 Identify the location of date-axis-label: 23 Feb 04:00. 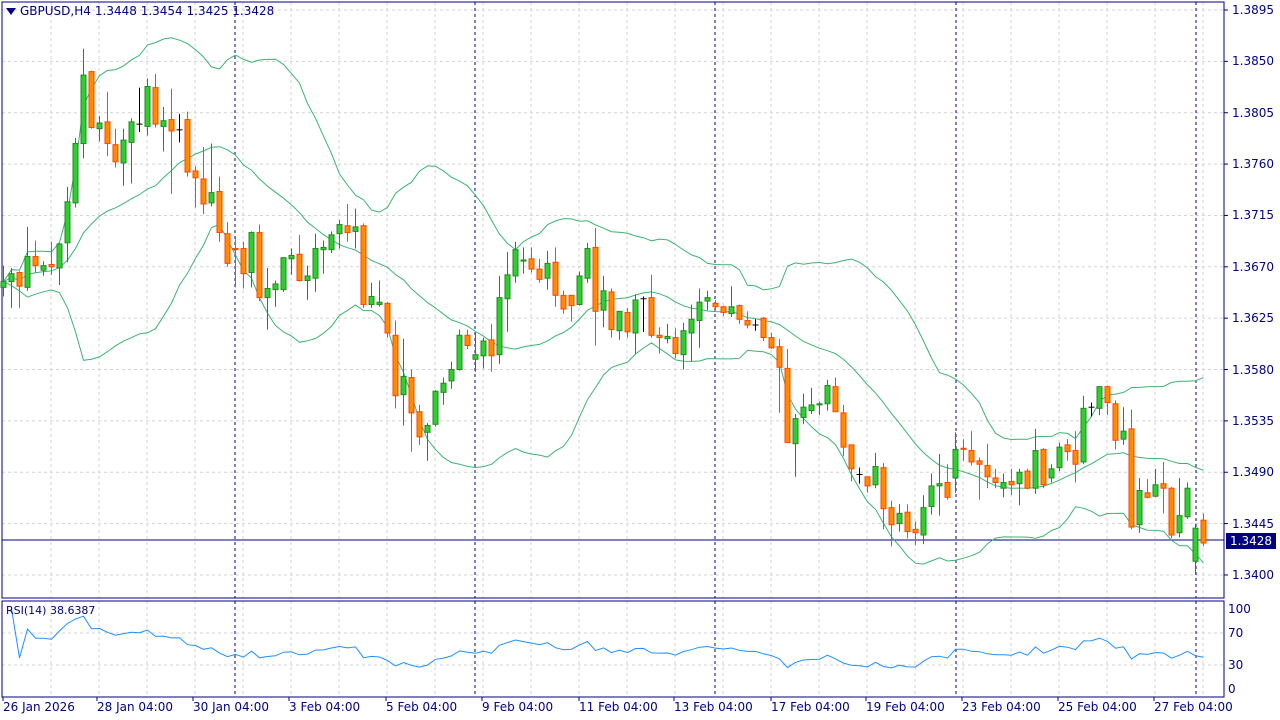
(1001, 707).